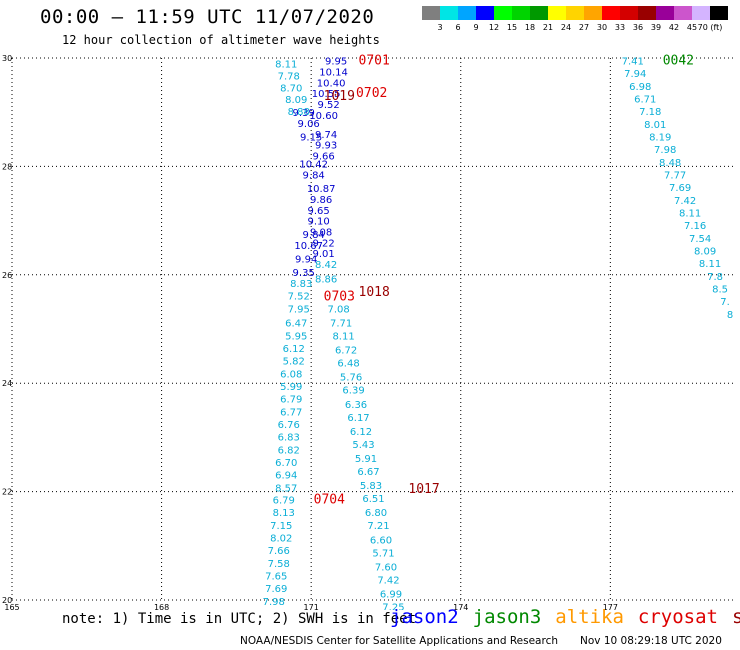 This screenshot has width=740, height=650. I want to click on wave-height-value: 8.70, so click(291, 88).